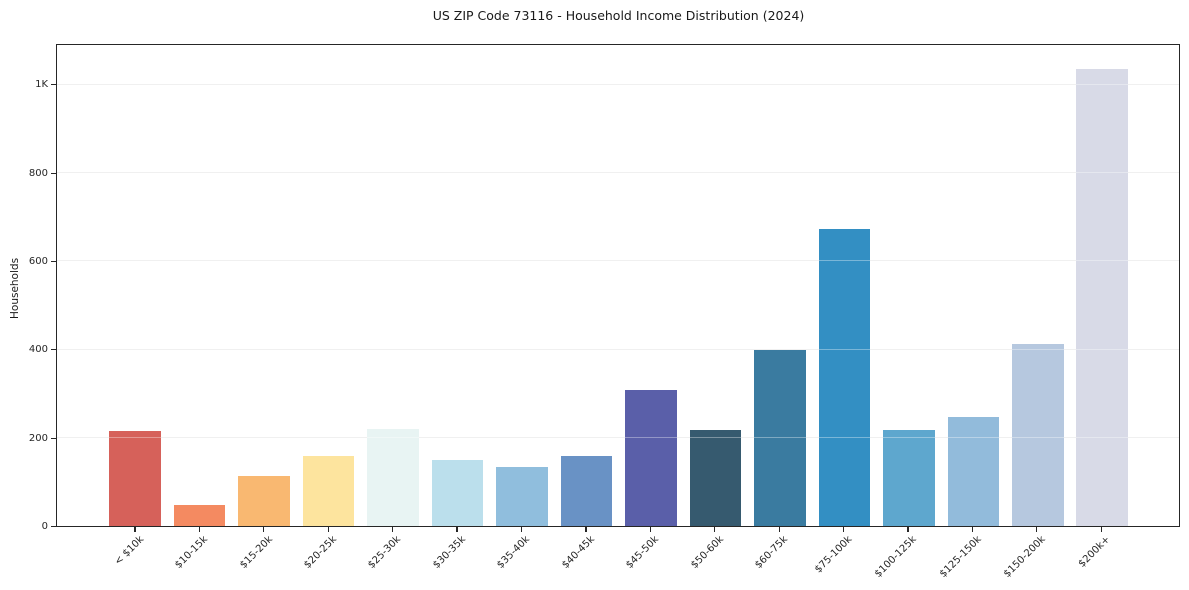 This screenshot has width=1189, height=590. What do you see at coordinates (844, 377) in the screenshot?
I see `bar-75-100k` at bounding box center [844, 377].